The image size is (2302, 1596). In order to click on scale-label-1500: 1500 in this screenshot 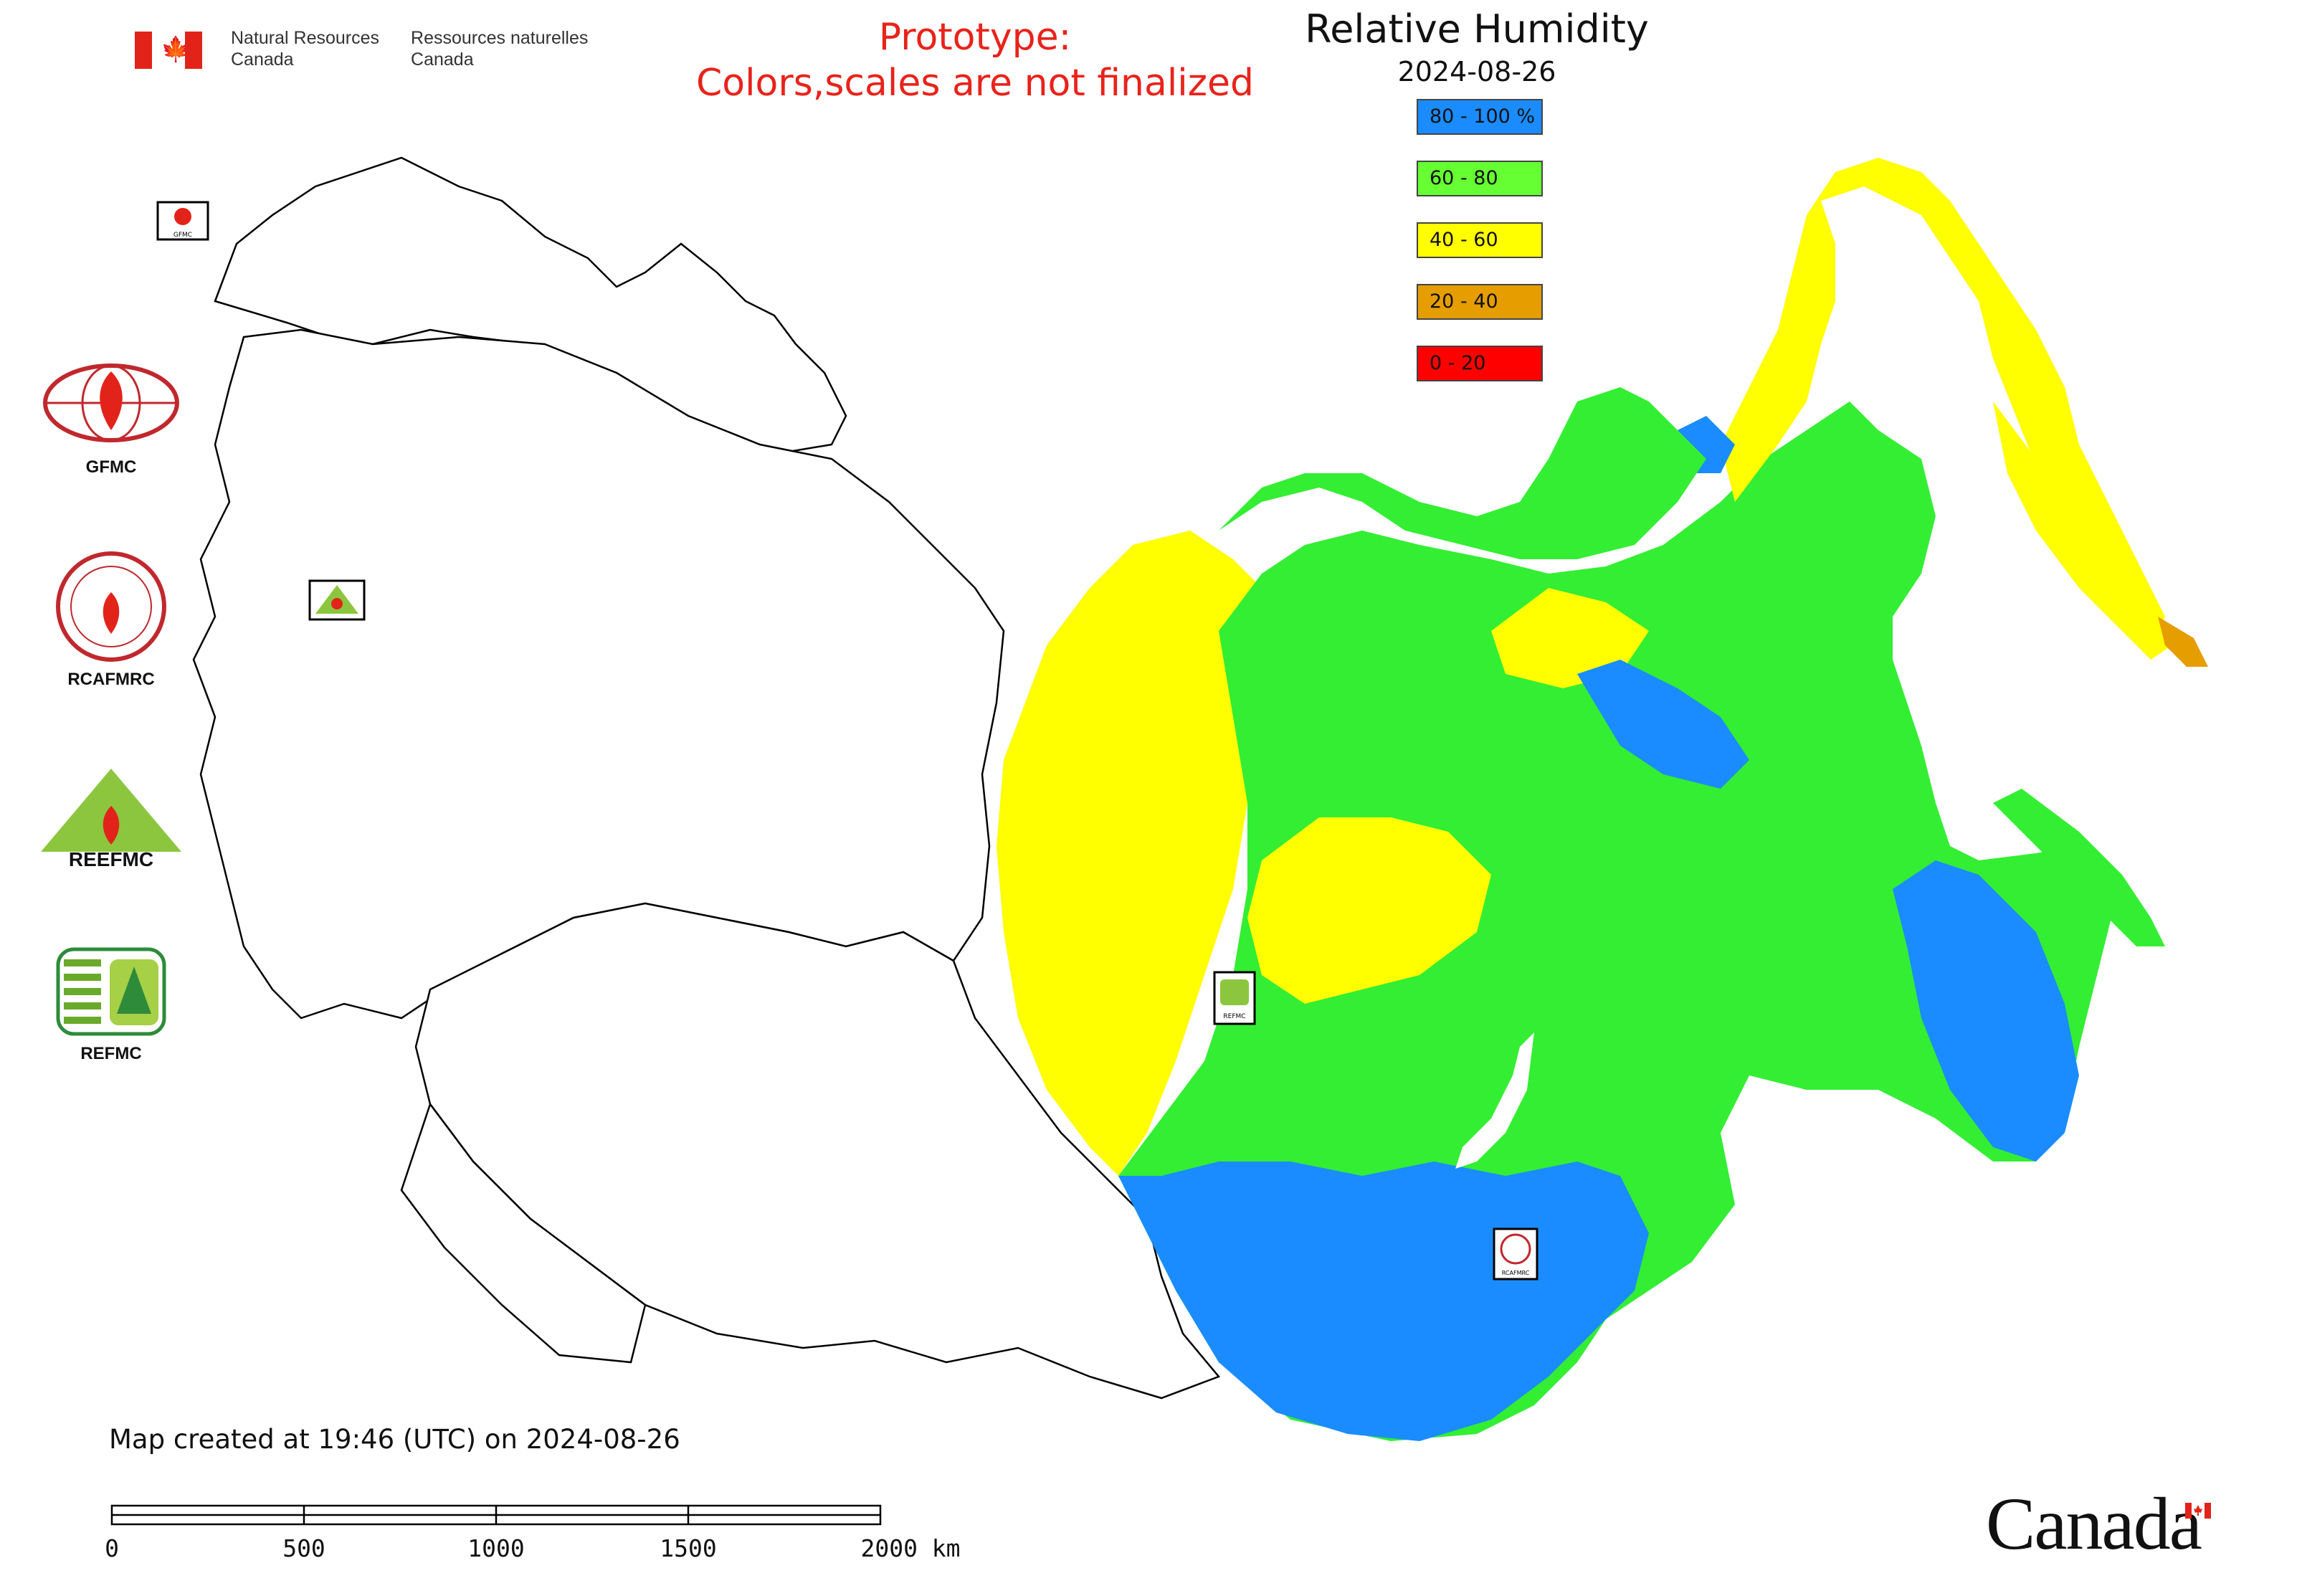, I will do `click(689, 1548)`.